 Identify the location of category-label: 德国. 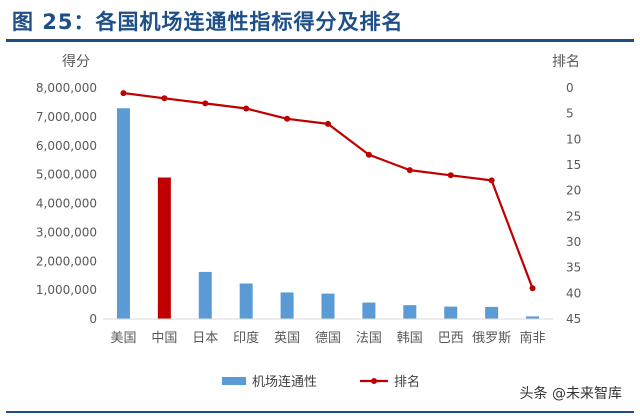
(328, 338).